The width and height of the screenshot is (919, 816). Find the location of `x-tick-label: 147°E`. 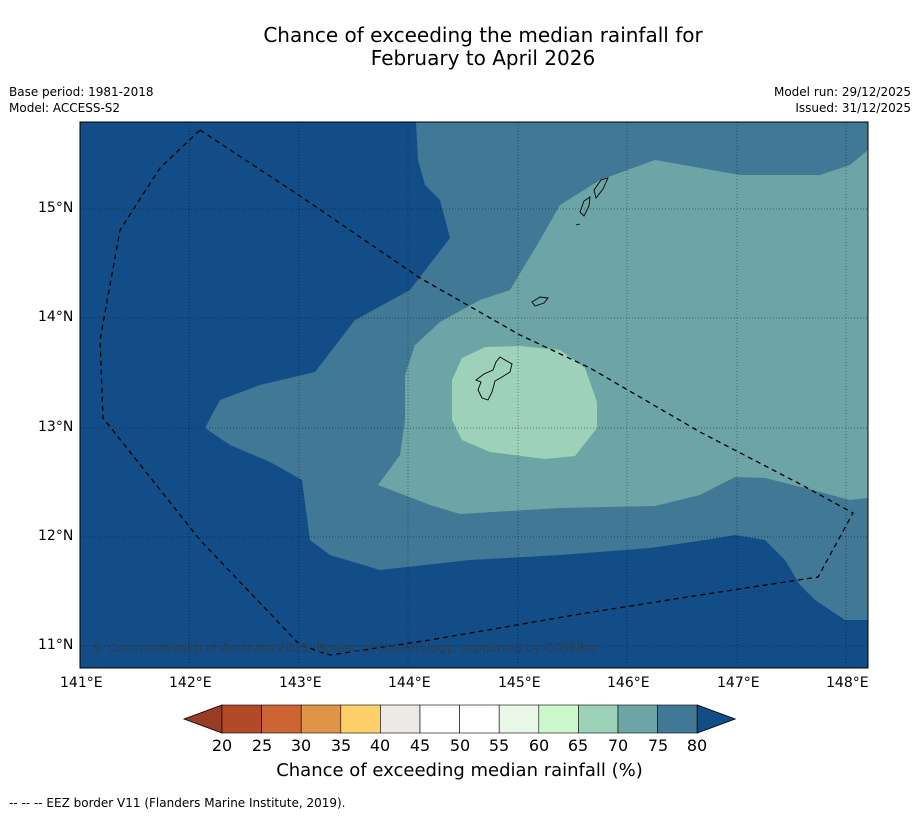

x-tick-label: 147°E is located at coordinates (738, 683).